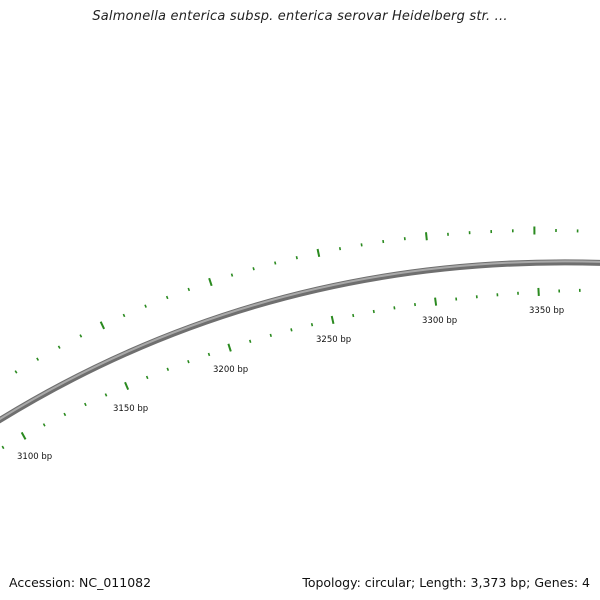 The width and height of the screenshot is (600, 600). I want to click on position-label: 3200 bp, so click(230, 370).